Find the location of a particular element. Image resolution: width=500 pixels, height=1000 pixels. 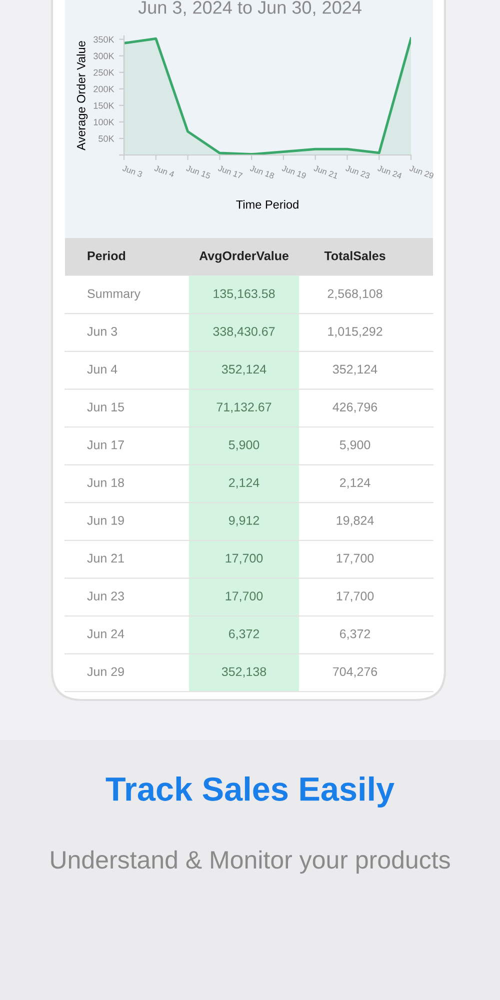

text: 1,015,292 is located at coordinates (355, 332).